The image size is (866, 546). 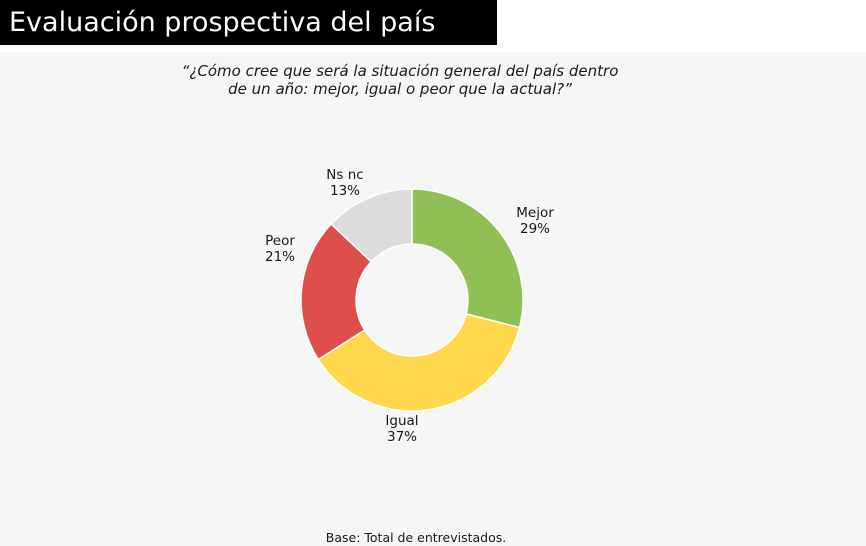 I want to click on slice-value-label-ns-nc: 13%, so click(x=345, y=191).